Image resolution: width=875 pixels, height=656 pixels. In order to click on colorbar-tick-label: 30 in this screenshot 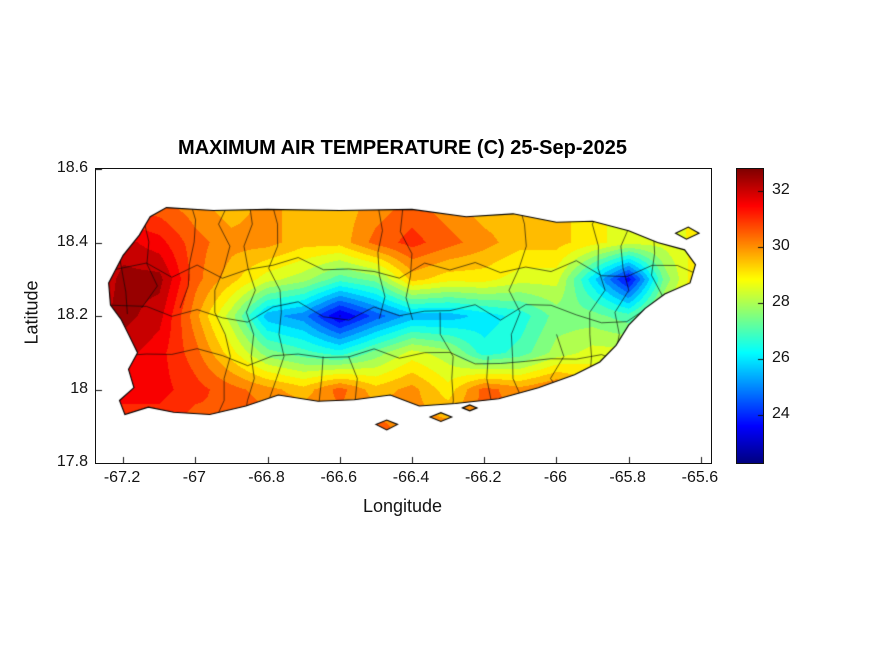, I will do `click(781, 246)`.